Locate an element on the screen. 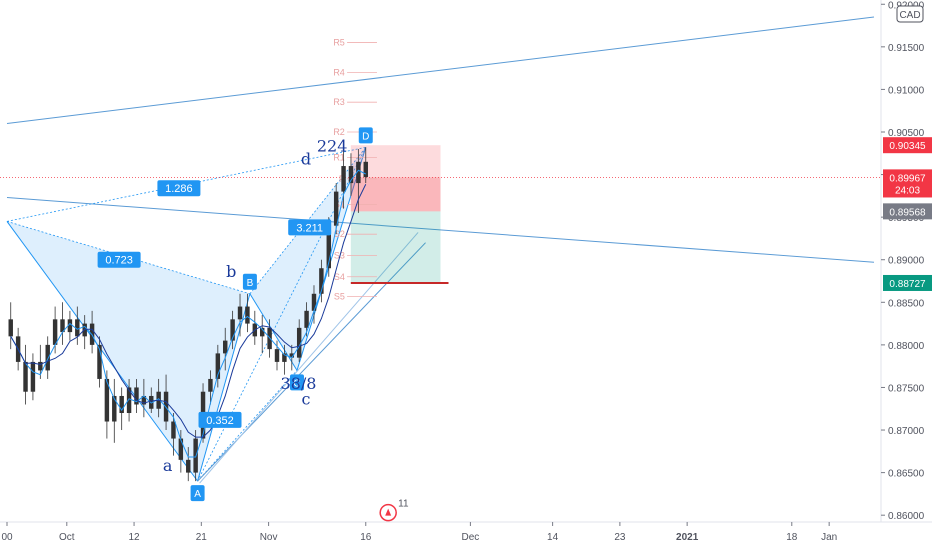 The width and height of the screenshot is (932, 550). pivot-label: R3 is located at coordinates (339, 102).